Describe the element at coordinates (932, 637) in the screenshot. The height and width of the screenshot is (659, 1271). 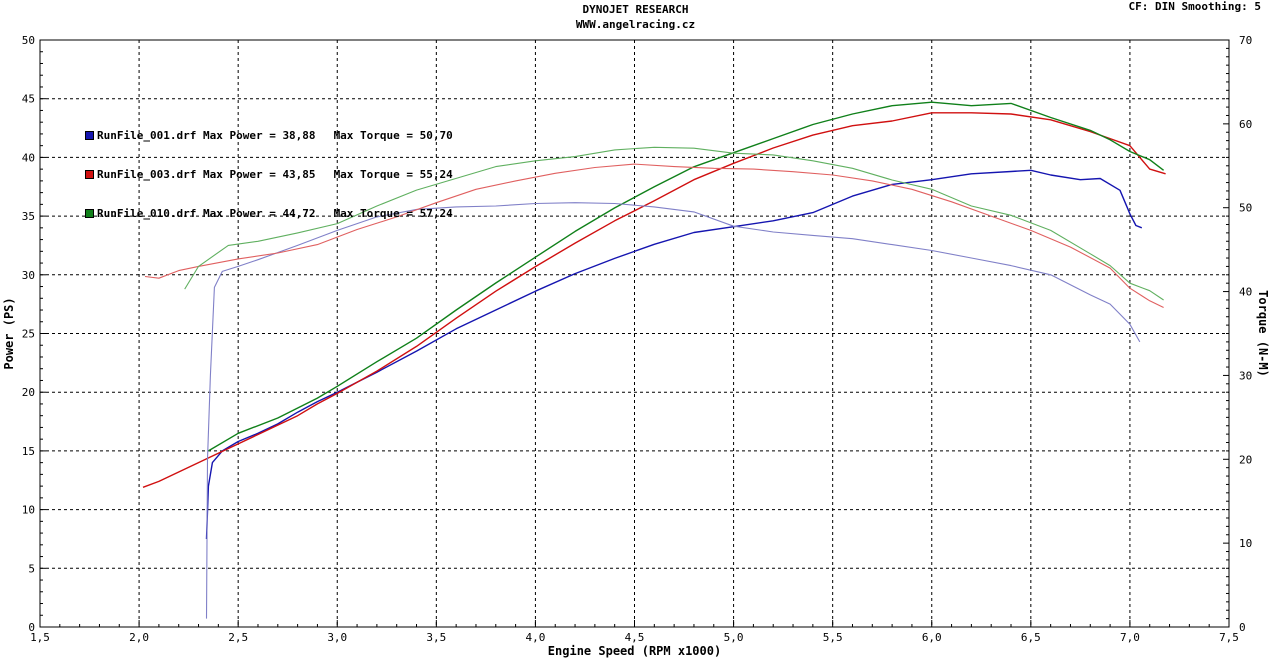
I see `x-tick-label: 6,0` at that location.